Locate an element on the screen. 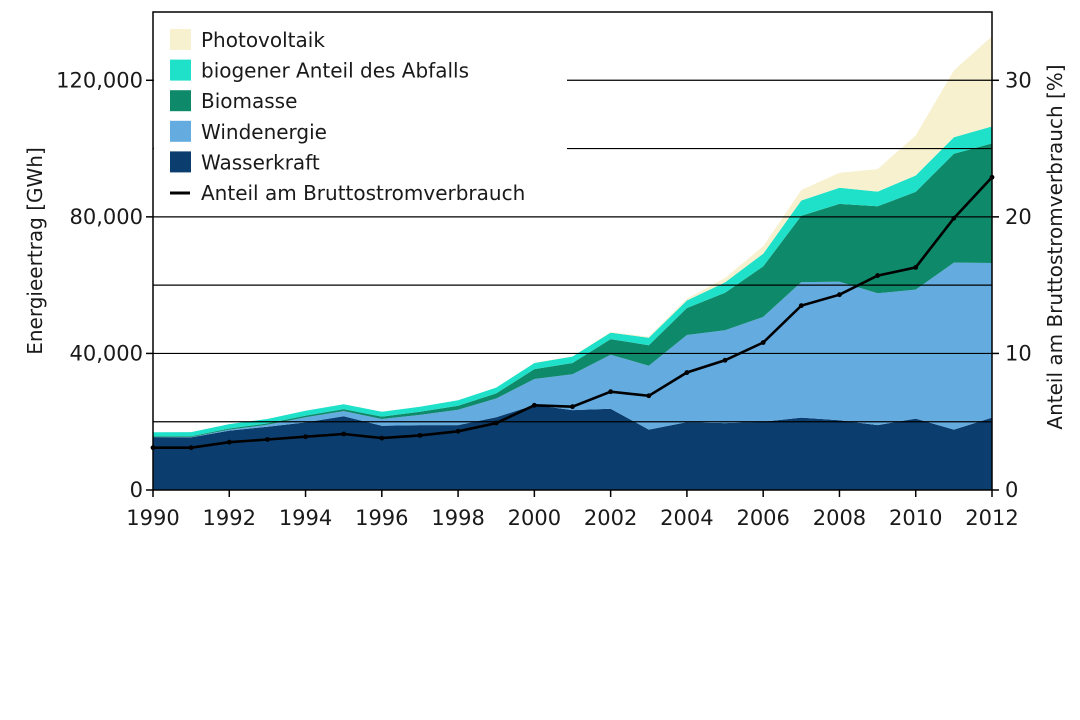 The height and width of the screenshot is (720, 1080). y-tick-label: 0 is located at coordinates (136, 490).